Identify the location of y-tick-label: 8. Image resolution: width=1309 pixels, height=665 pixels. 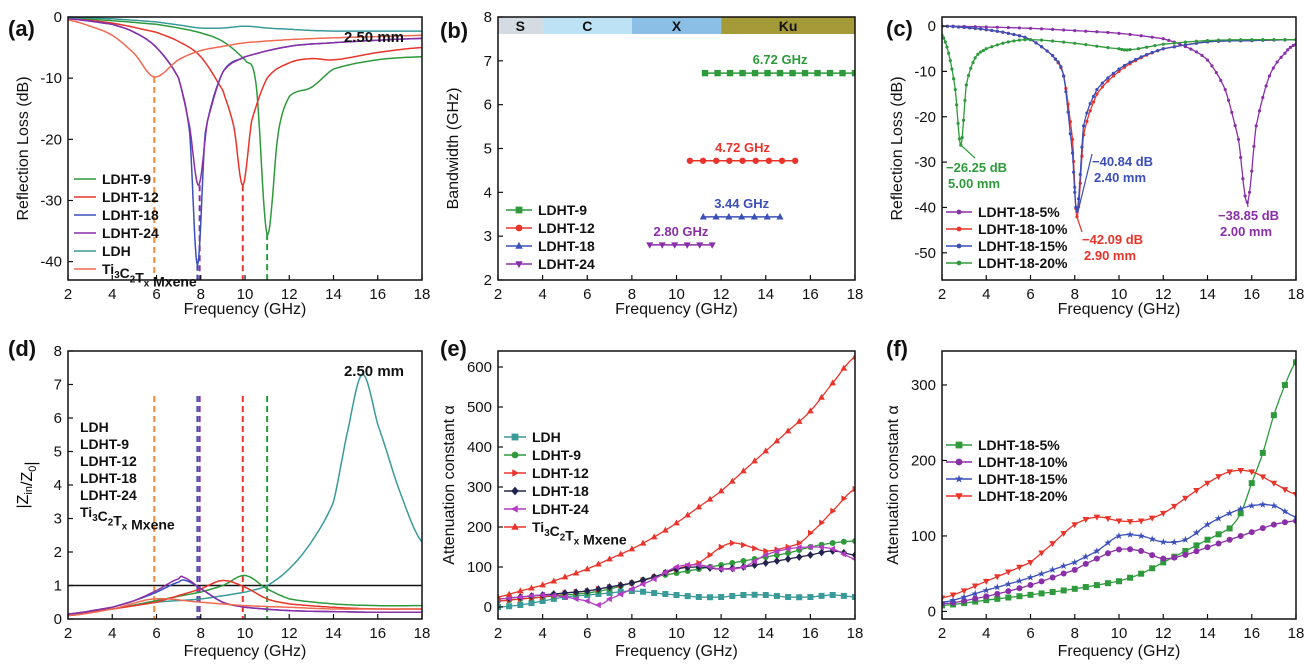
(58, 351).